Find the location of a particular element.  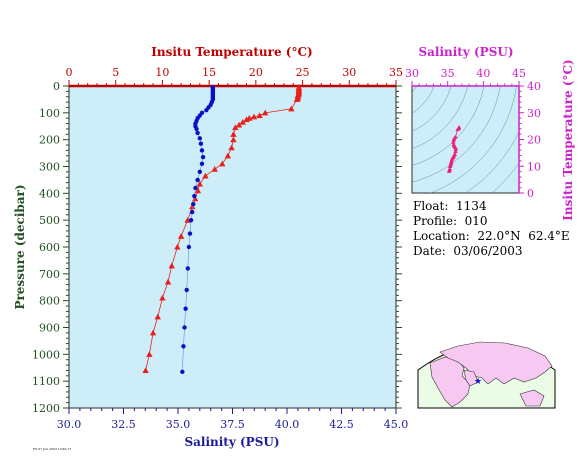

pressure-axis-title: Pressure (decibar) is located at coordinates (20, 246).